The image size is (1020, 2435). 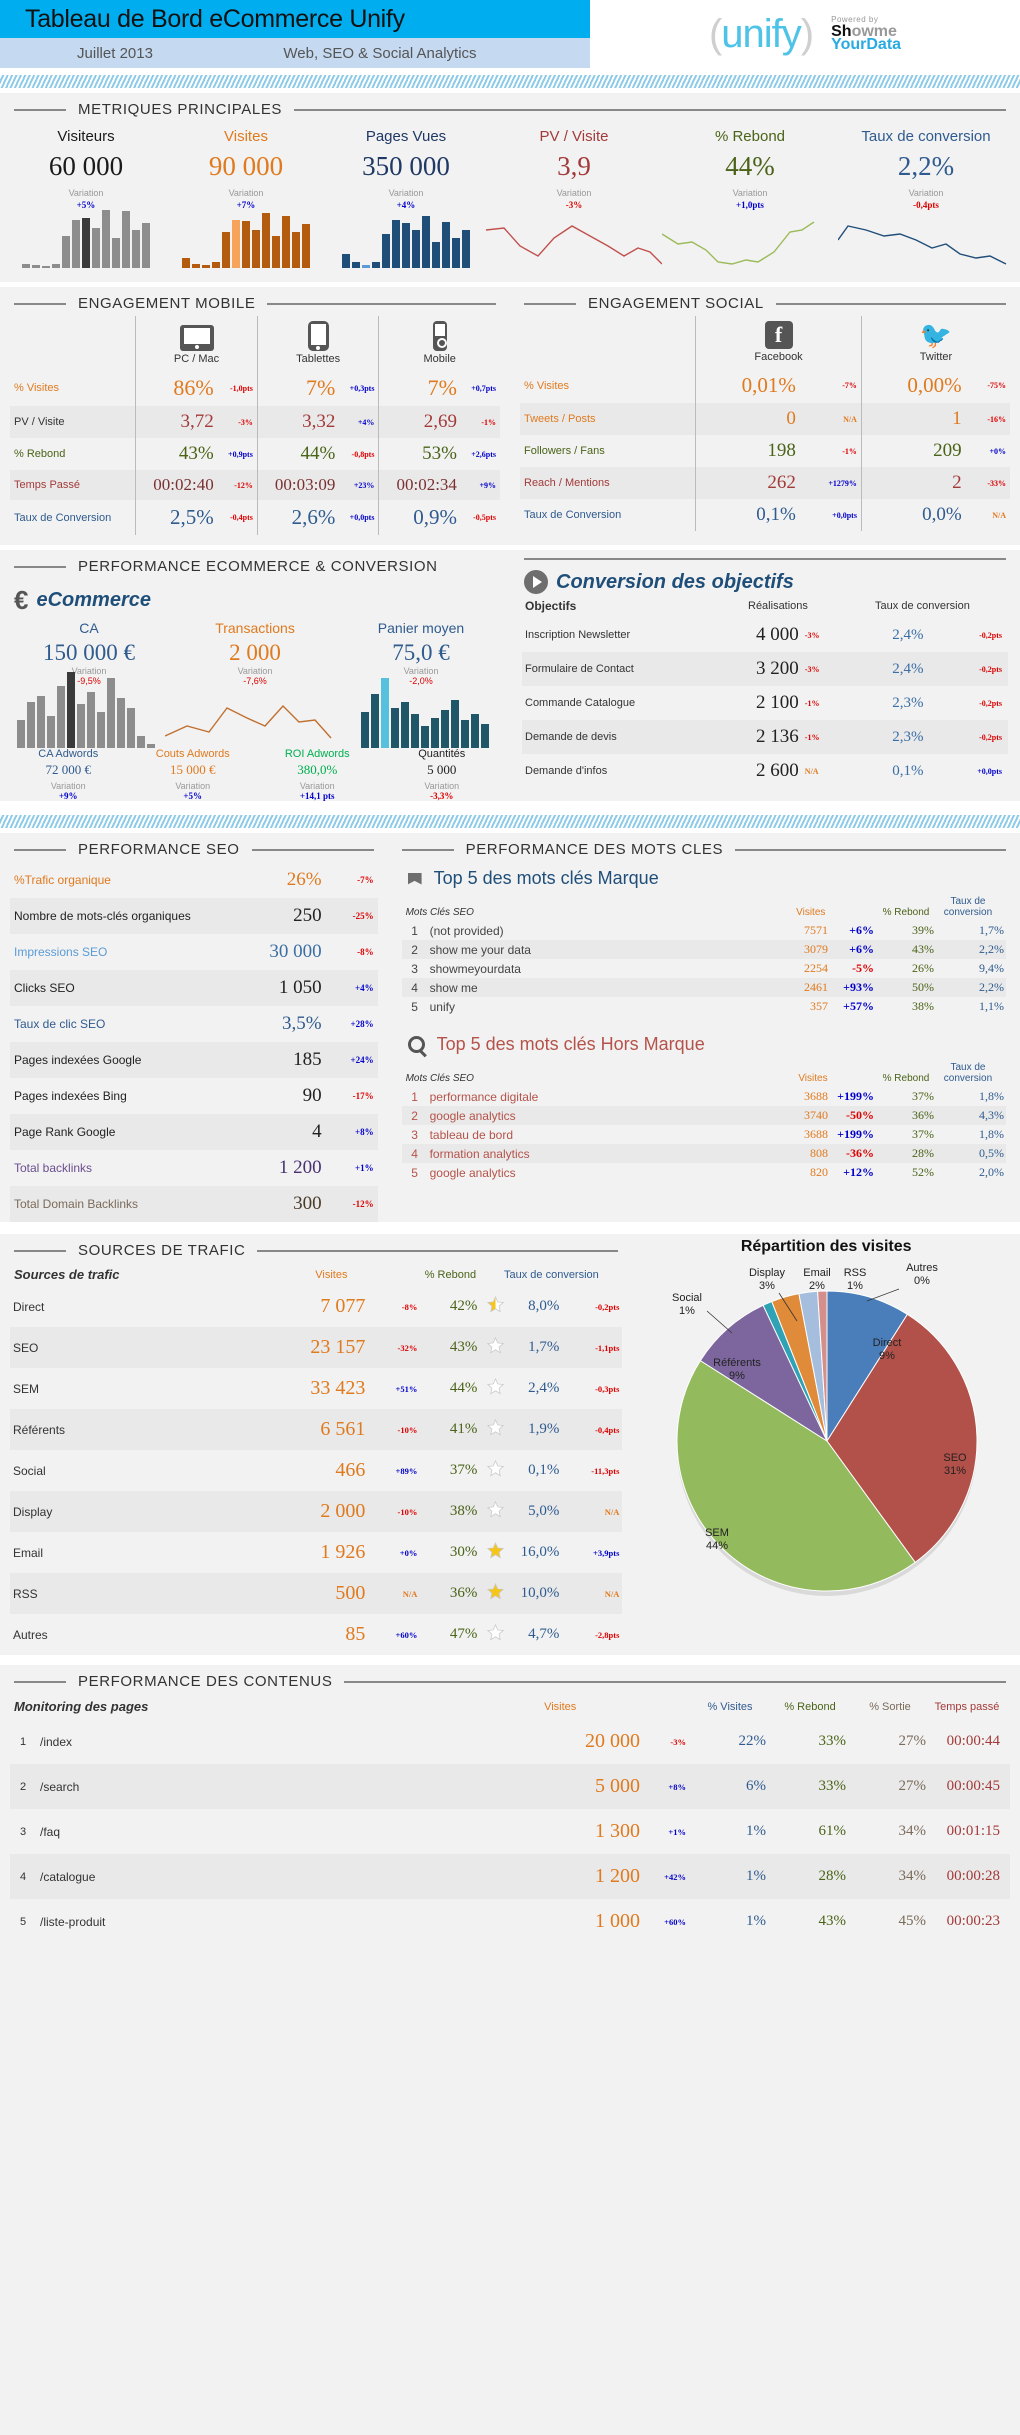 What do you see at coordinates (196, 359) in the screenshot?
I see `device-name: PC / Mac` at bounding box center [196, 359].